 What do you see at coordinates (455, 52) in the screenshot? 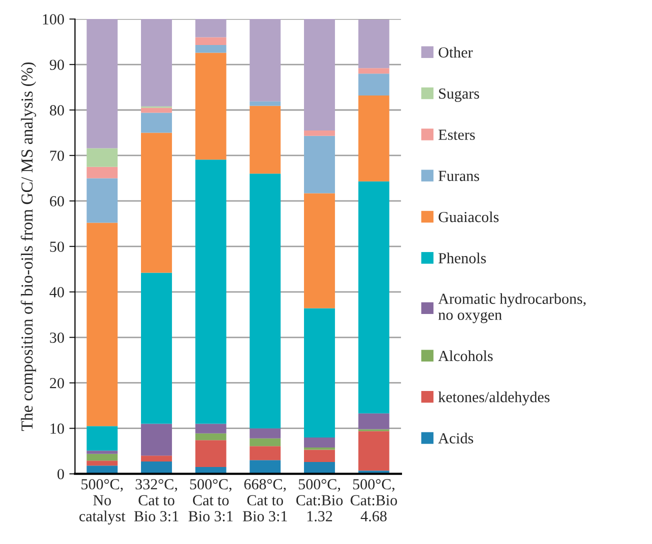
I see `legend-label: Other` at bounding box center [455, 52].